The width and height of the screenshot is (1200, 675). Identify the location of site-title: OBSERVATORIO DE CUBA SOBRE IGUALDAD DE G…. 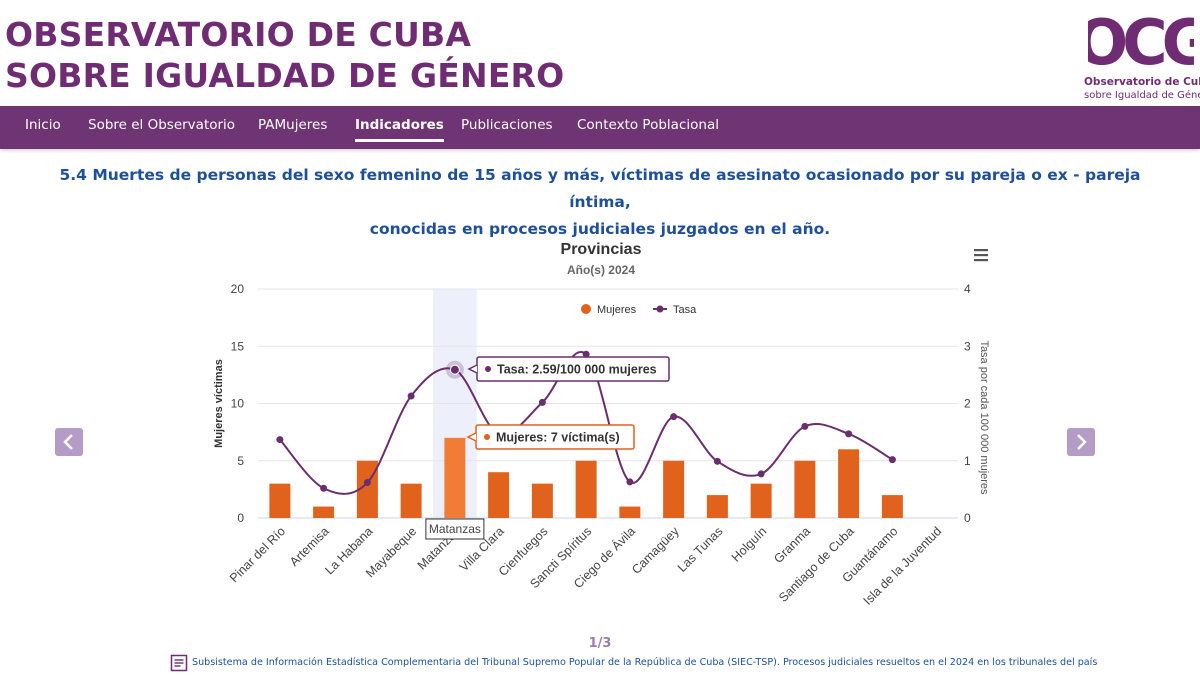
(284, 55).